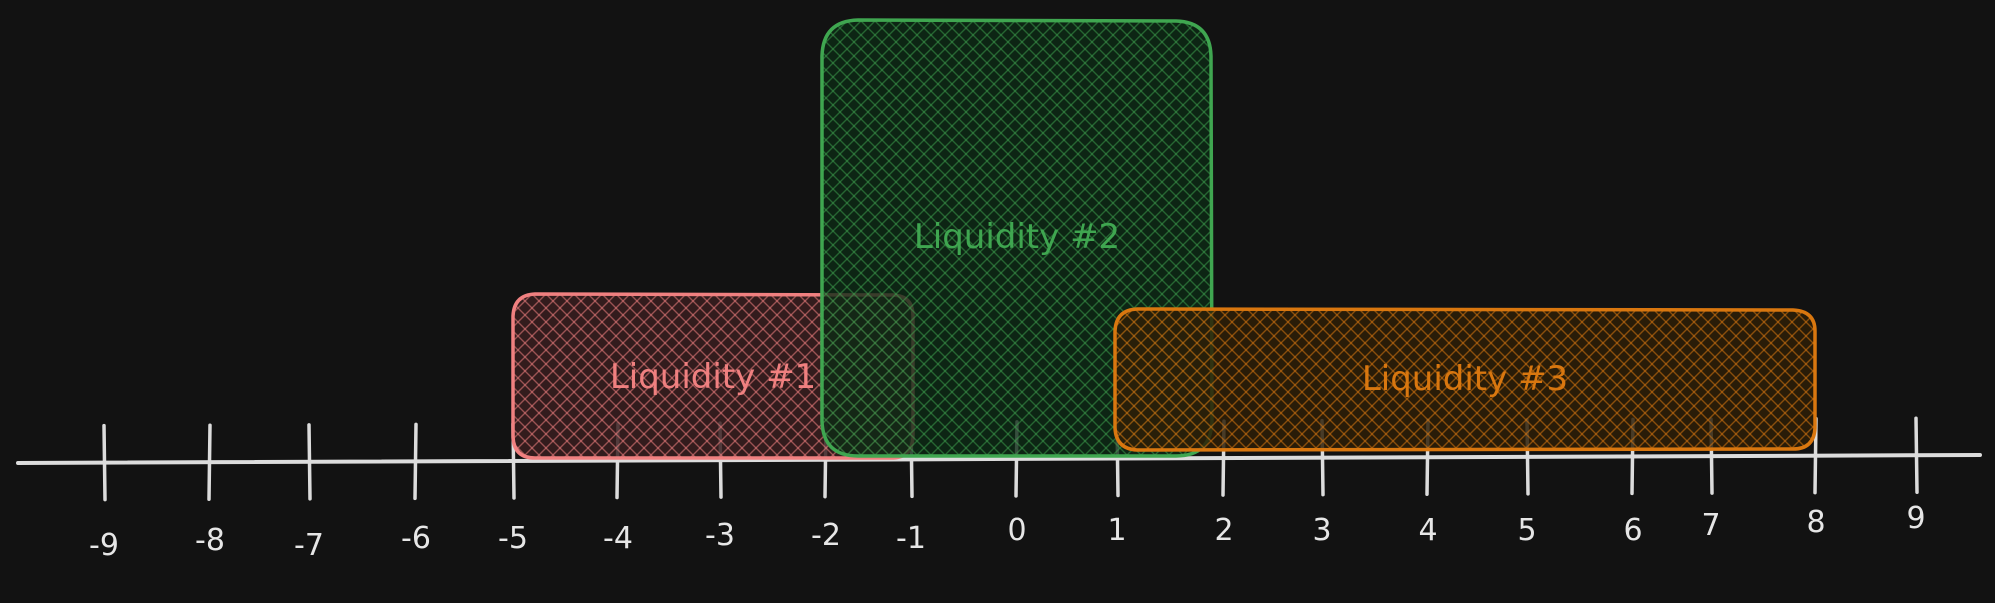  I want to click on liquidity-1-range, so click(713, 376).